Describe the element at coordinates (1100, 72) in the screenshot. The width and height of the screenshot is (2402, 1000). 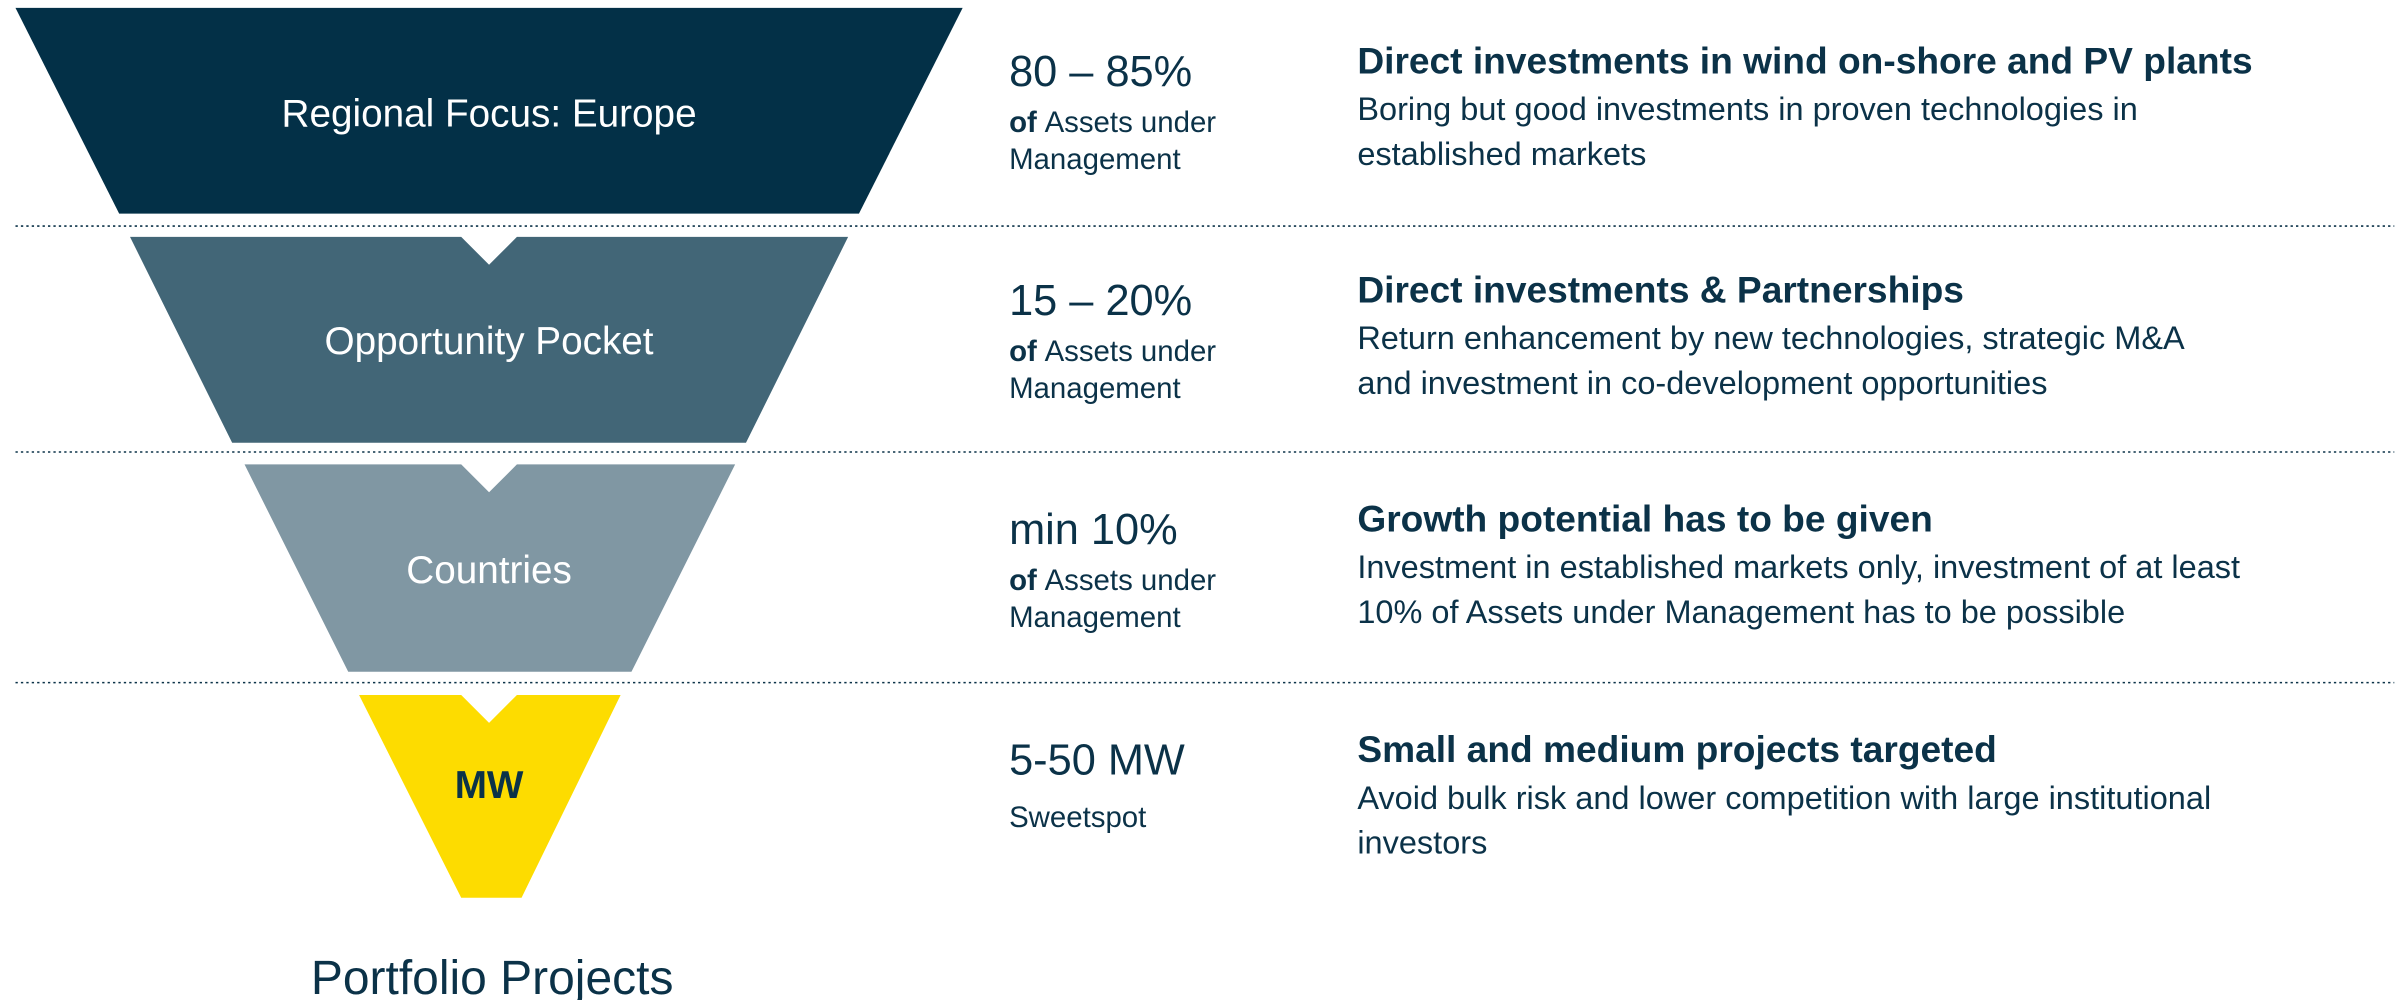
I see `metric-value: 80 – 85%` at that location.